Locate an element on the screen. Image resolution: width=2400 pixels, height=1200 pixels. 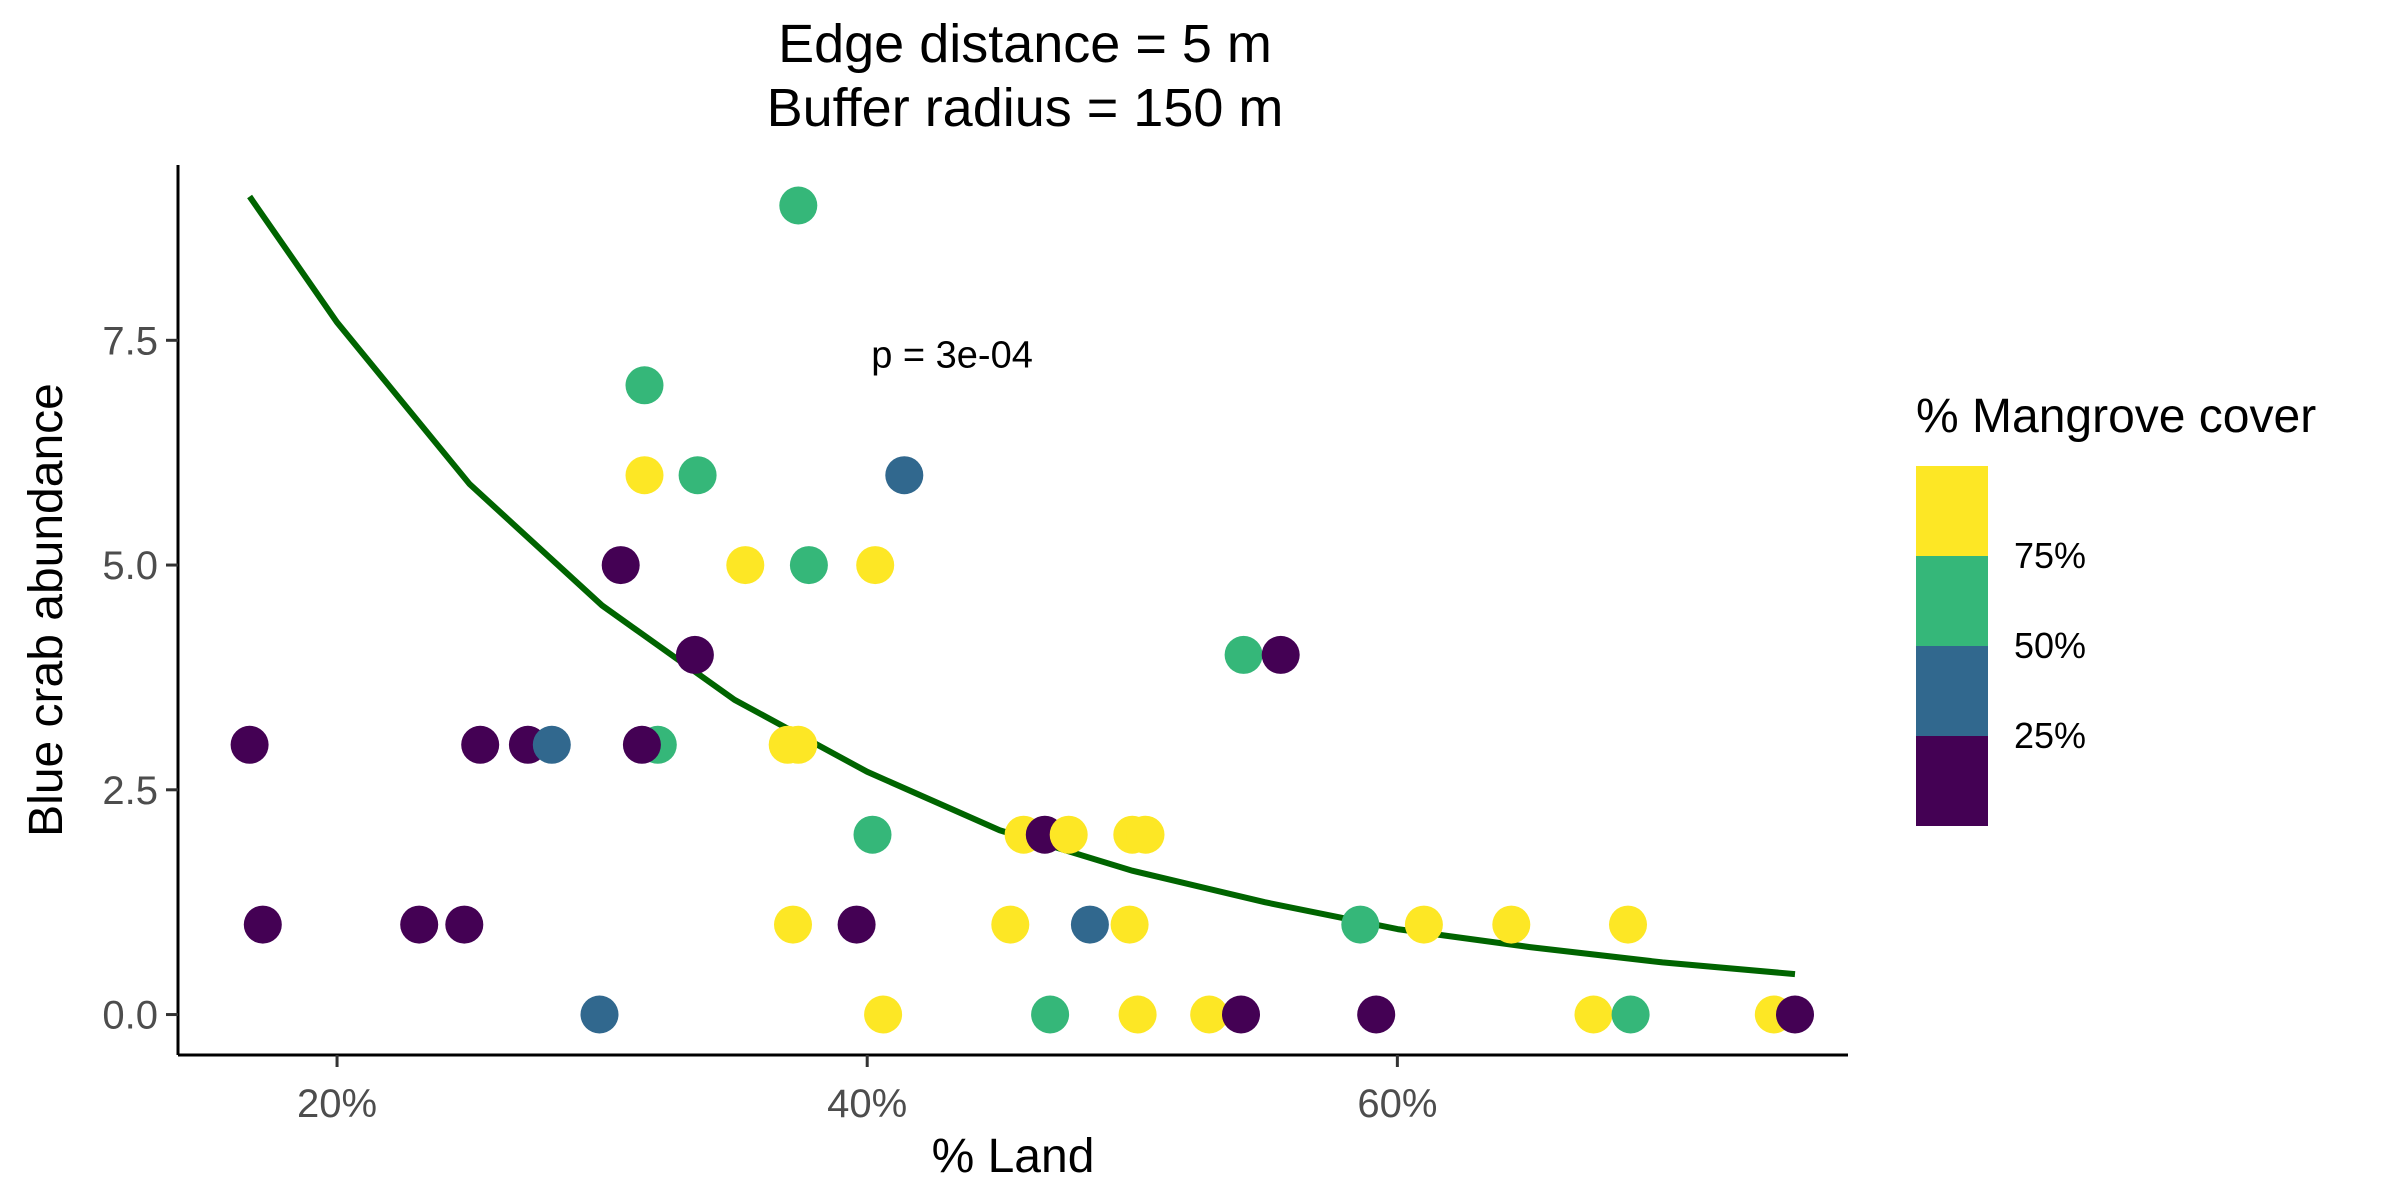
x-tick-label: 60% is located at coordinates (1397, 1104).